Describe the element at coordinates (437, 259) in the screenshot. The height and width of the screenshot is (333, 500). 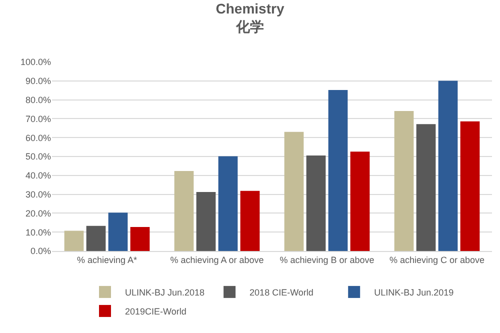
I see `x-tick-label: % achieving C or above` at that location.